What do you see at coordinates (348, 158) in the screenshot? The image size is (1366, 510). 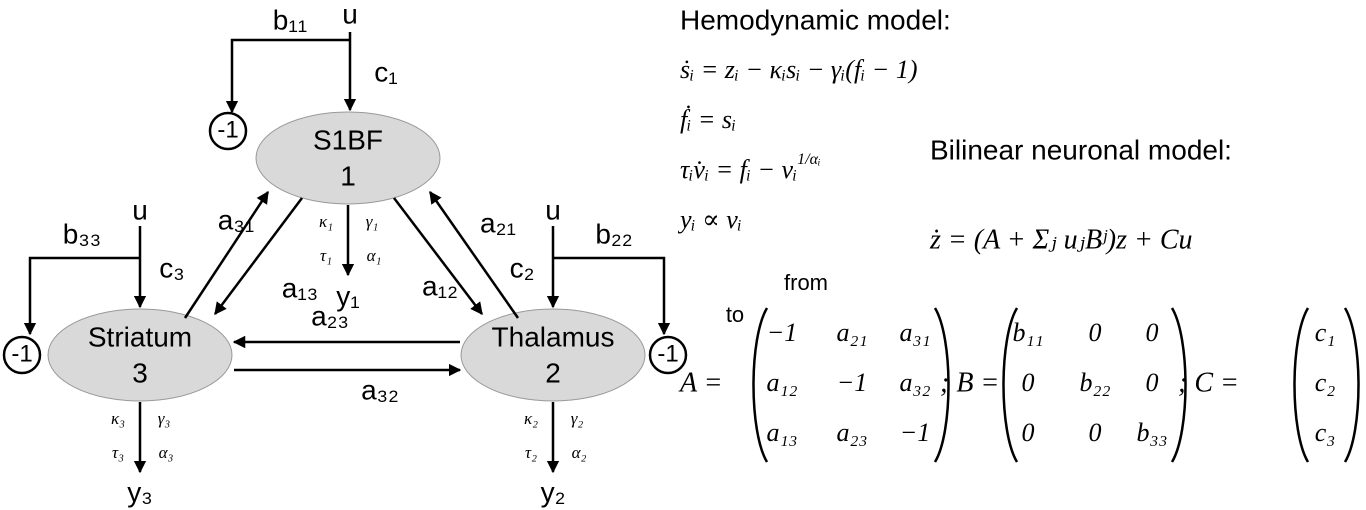 I see `node-s1bf` at bounding box center [348, 158].